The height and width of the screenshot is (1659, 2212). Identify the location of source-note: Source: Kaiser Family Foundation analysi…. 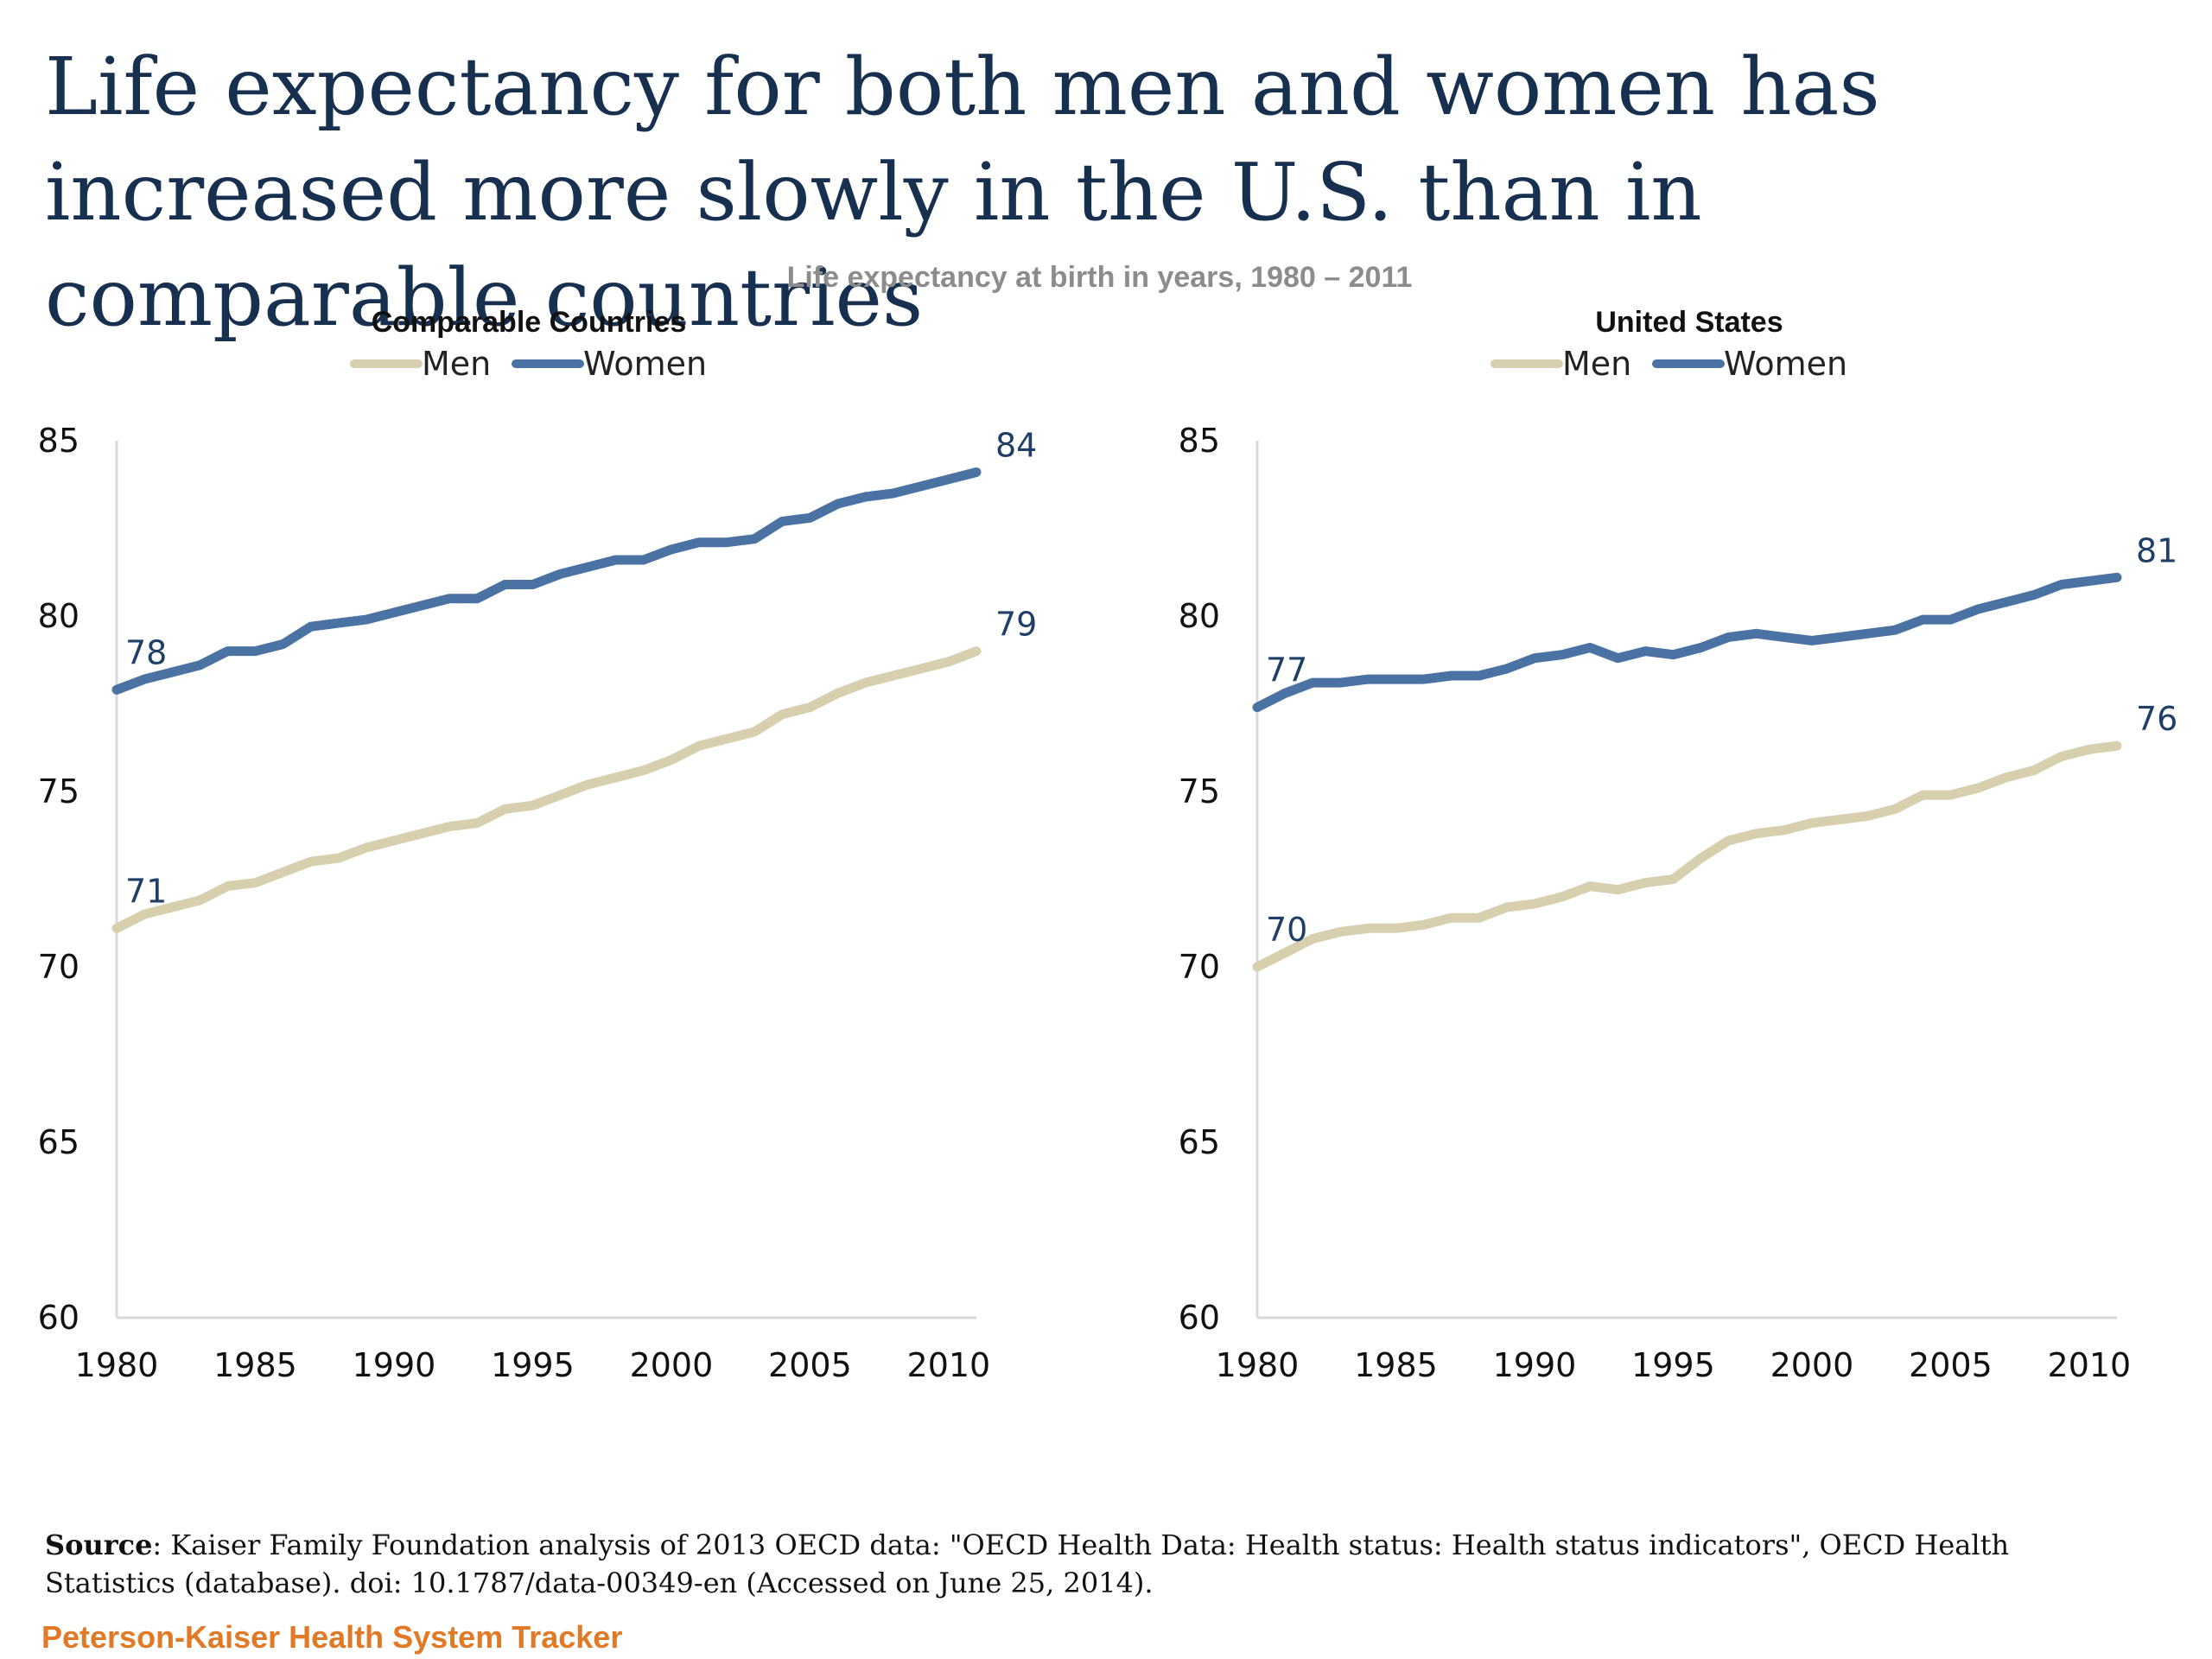
(1090, 1564).